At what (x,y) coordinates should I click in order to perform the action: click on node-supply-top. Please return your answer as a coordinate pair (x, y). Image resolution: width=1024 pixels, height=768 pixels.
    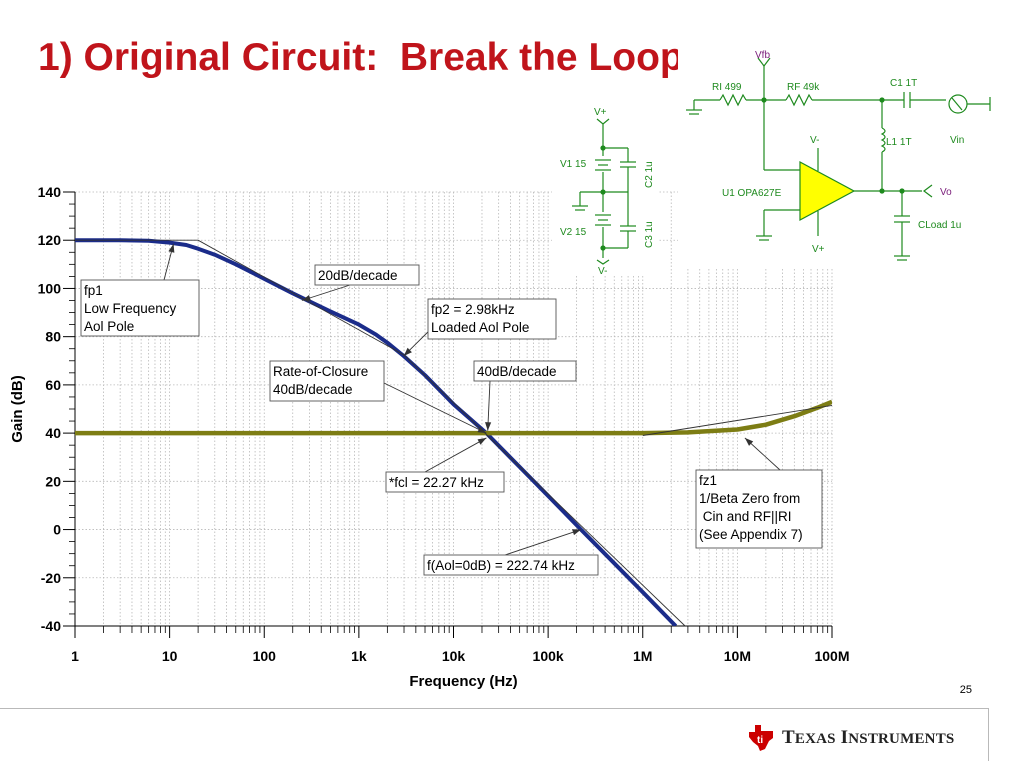
    Looking at the image, I should click on (603, 148).